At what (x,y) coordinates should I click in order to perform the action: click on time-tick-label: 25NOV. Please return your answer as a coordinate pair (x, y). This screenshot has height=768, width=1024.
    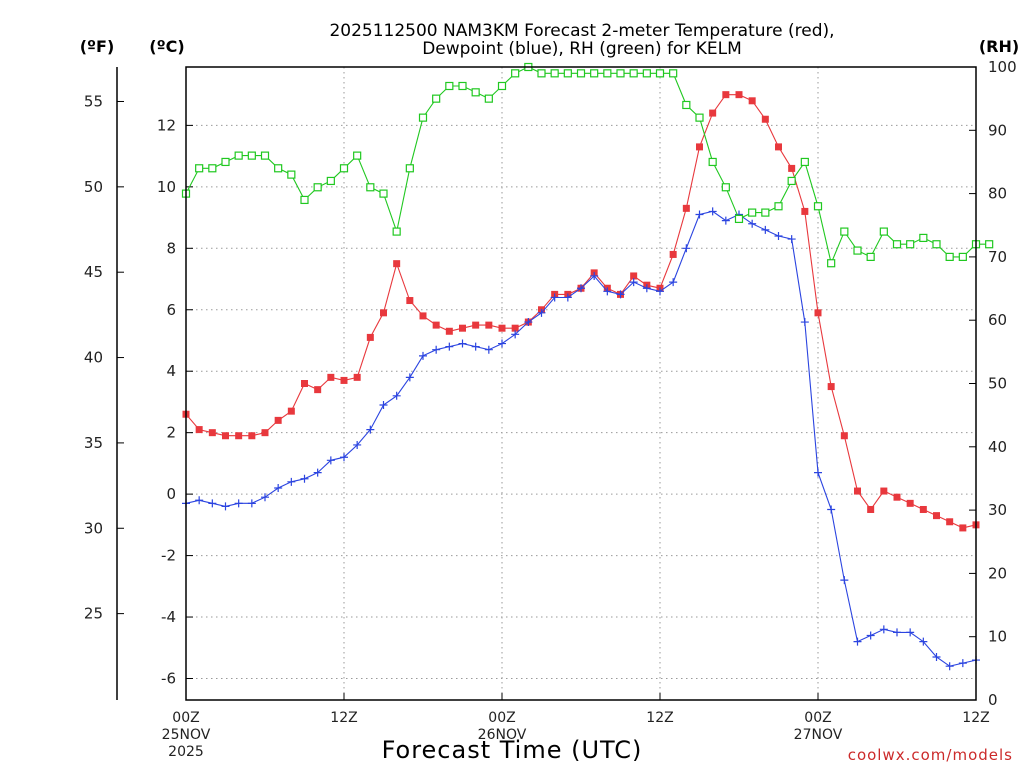
    Looking at the image, I should click on (186, 735).